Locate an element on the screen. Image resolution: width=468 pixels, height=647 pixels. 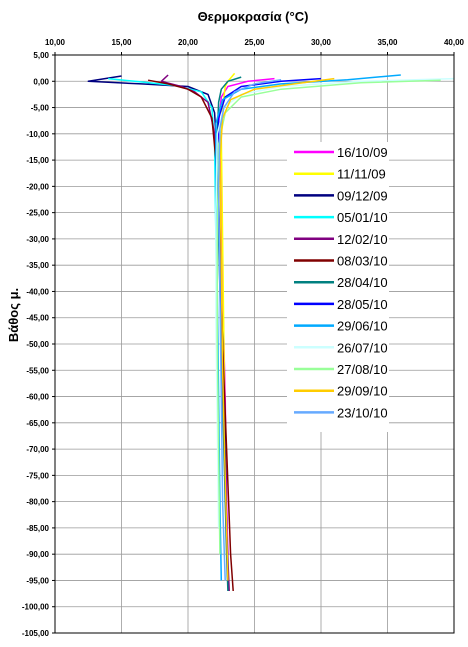
y-tick-label: -30,00 is located at coordinates (37, 239).